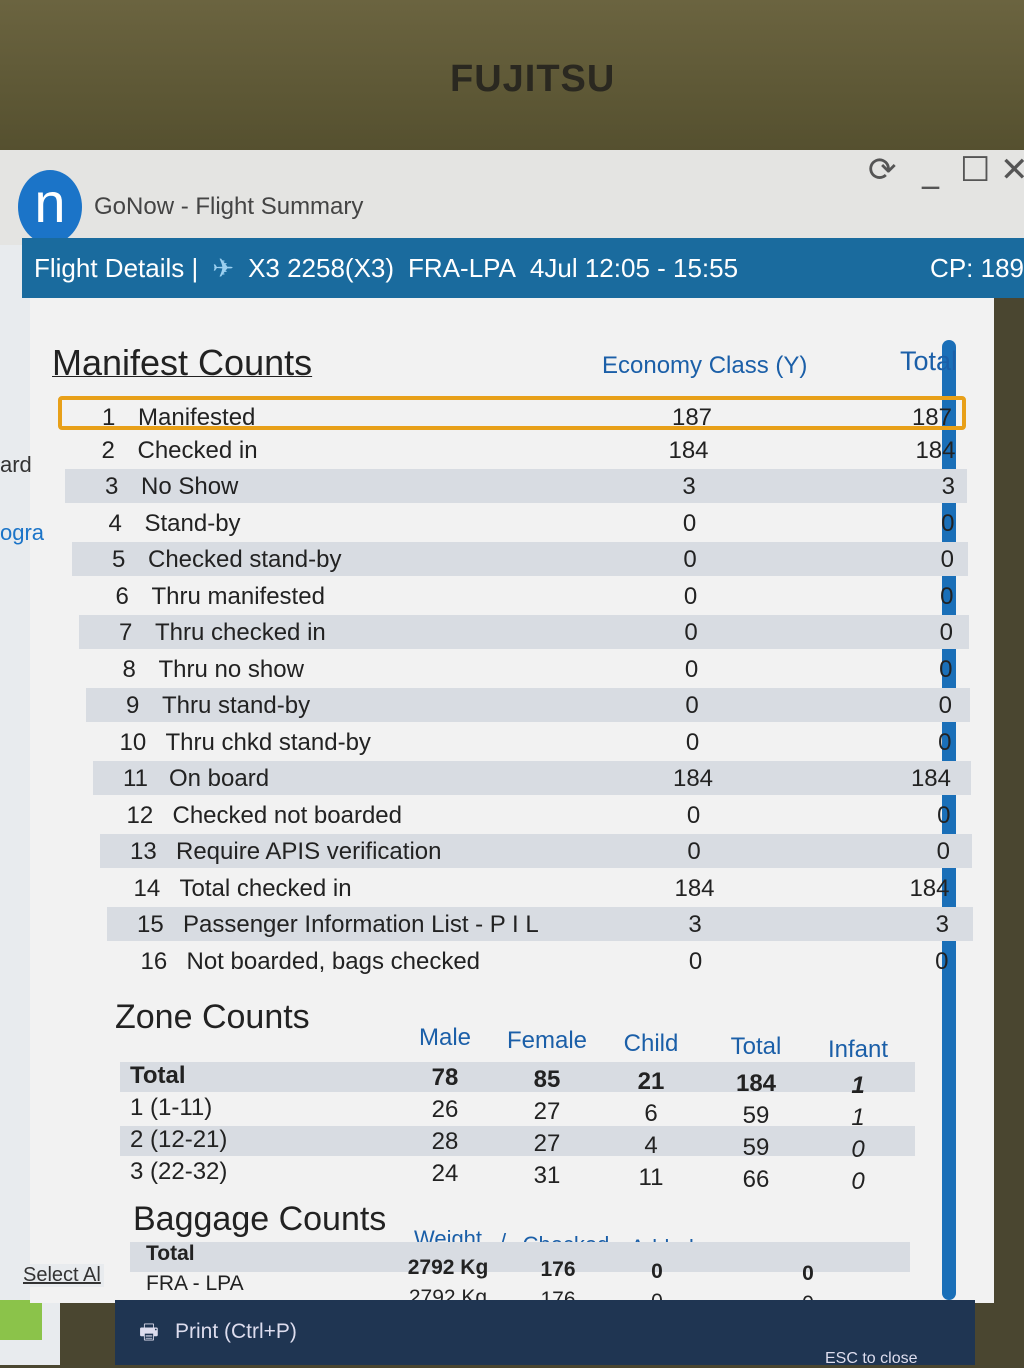 This screenshot has width=1024, height=1368. What do you see at coordinates (547, 1040) in the screenshot?
I see `zone-col-header: Female` at bounding box center [547, 1040].